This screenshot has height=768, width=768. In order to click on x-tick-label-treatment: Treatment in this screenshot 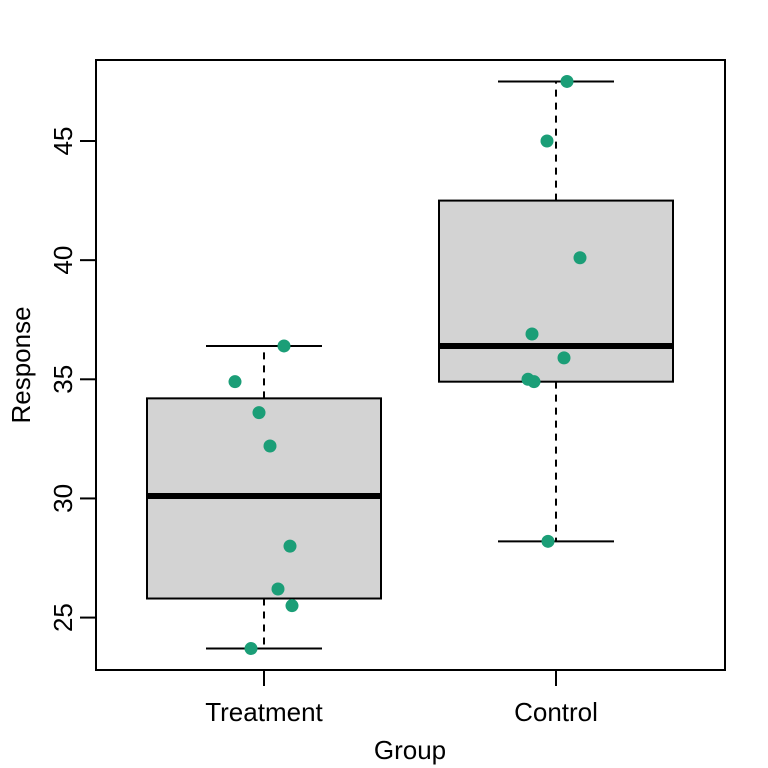, I will do `click(264, 712)`.